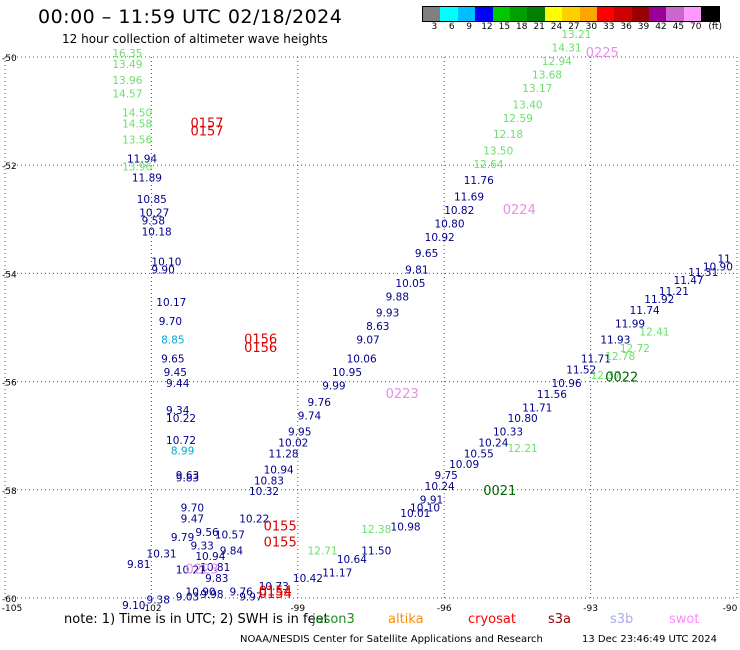 This screenshot has width=740, height=650. What do you see at coordinates (547, 76) in the screenshot?
I see `wave-height-point: 13.68` at bounding box center [547, 76].